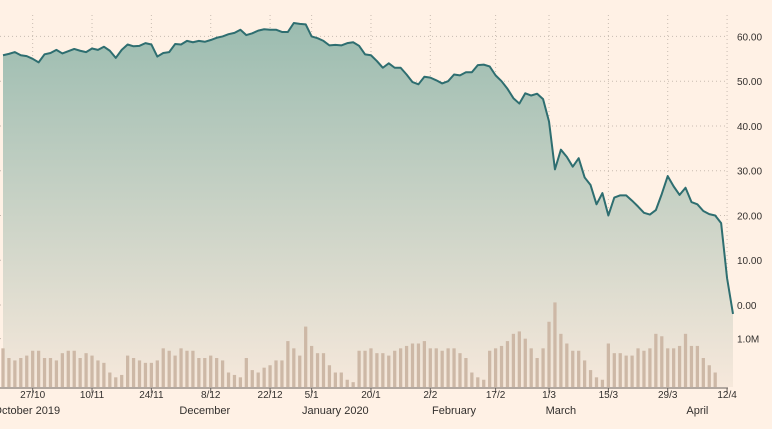 This screenshot has width=772, height=429. I want to click on month-label: October 2019, so click(30, 411).